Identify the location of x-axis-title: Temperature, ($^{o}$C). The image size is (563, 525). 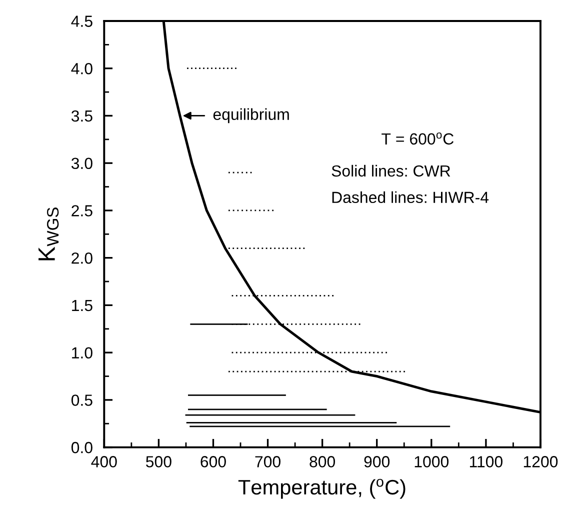
(322, 488).